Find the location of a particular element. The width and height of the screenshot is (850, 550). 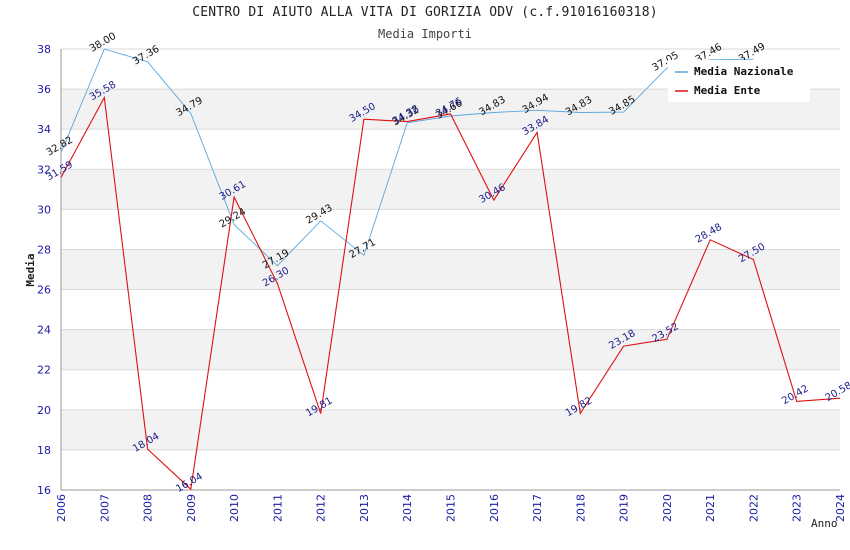

legend-box is located at coordinates (739, 81).